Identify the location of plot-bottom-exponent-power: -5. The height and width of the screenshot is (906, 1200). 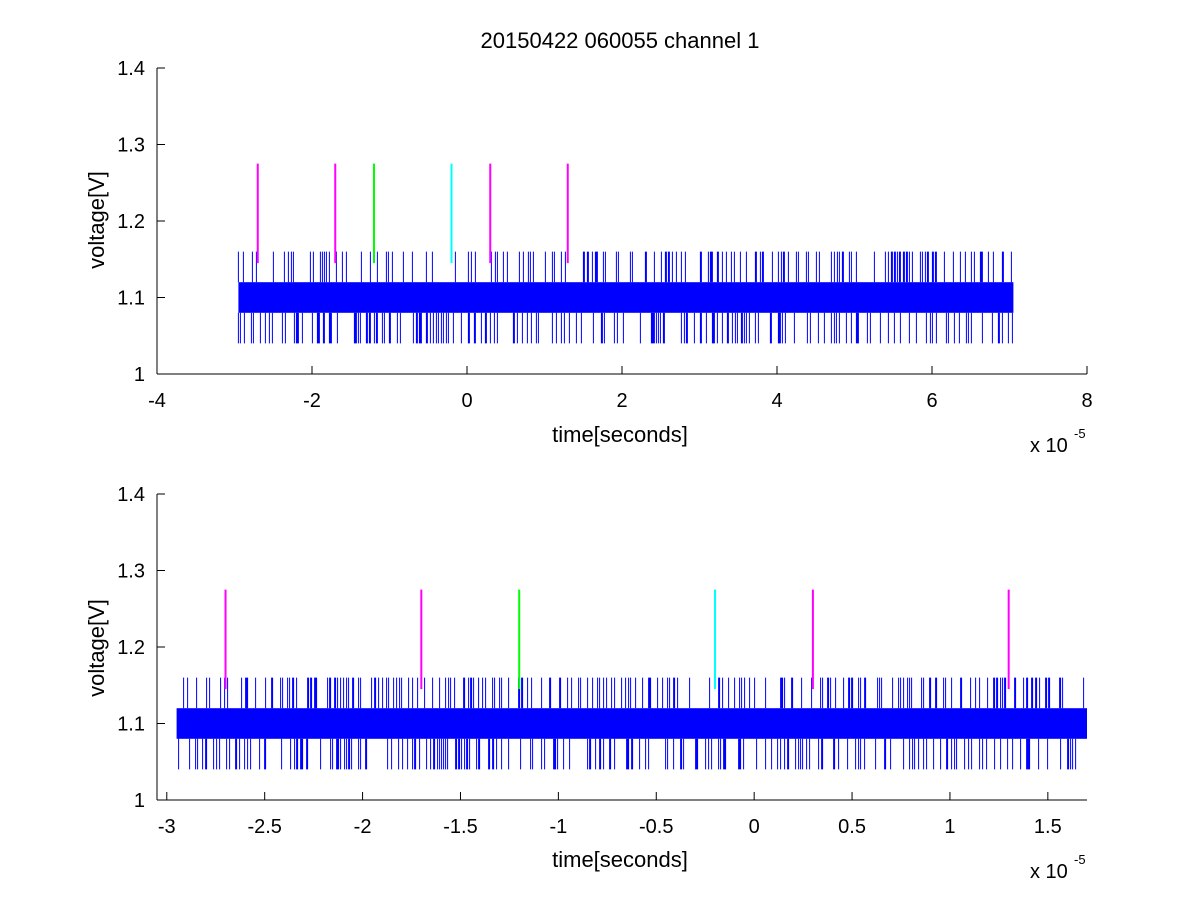
(1080, 859).